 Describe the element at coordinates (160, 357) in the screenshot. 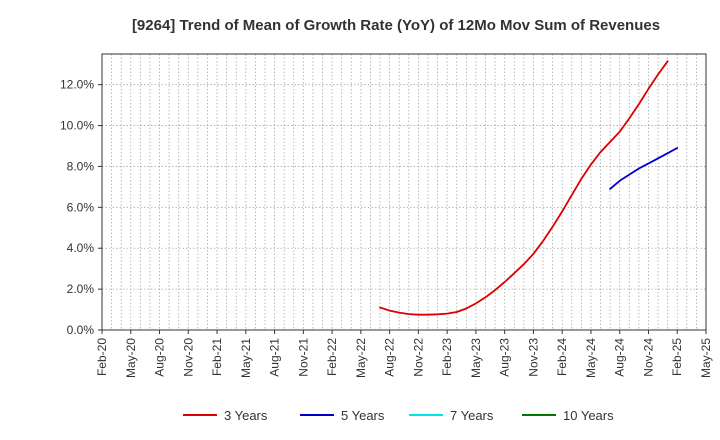

I see `x-tick-label: Aug-20` at that location.